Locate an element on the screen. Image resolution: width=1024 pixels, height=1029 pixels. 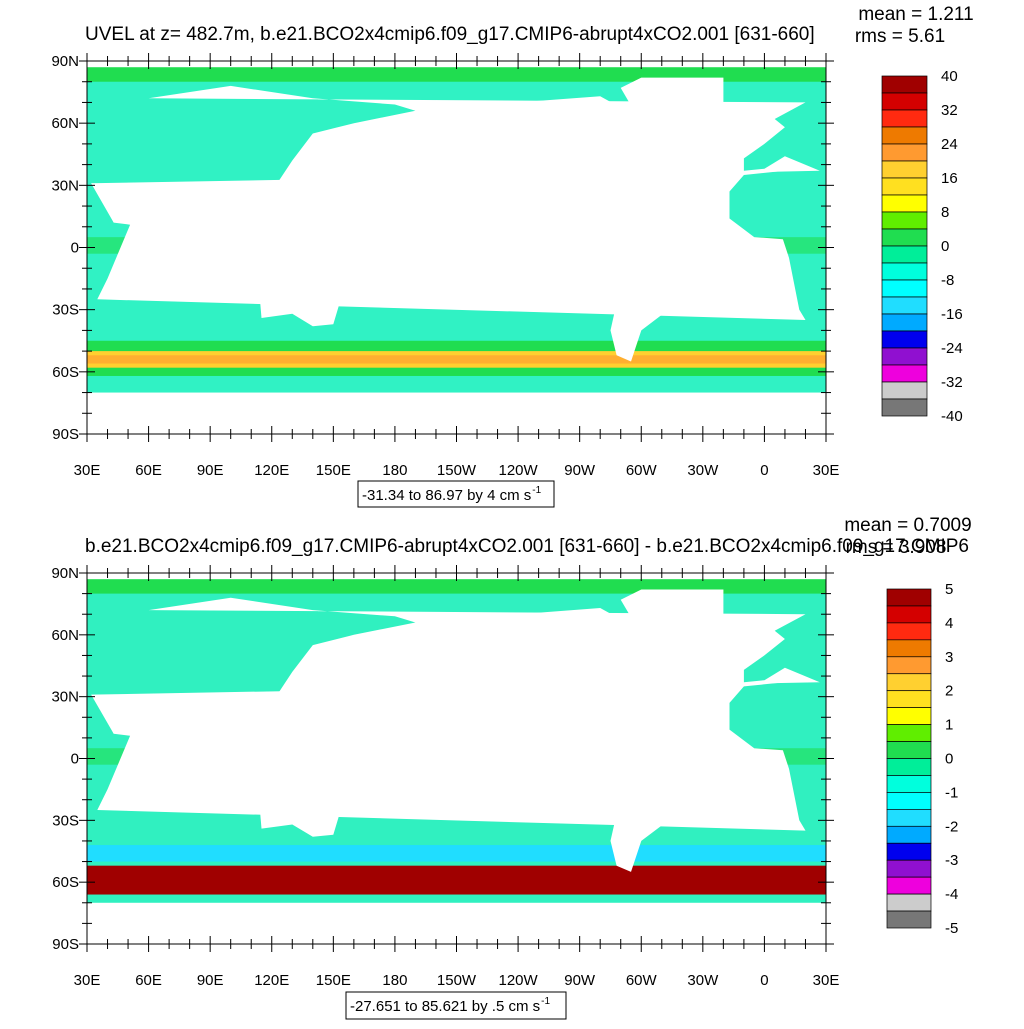
colorbar-label: 3 is located at coordinates (949, 657).